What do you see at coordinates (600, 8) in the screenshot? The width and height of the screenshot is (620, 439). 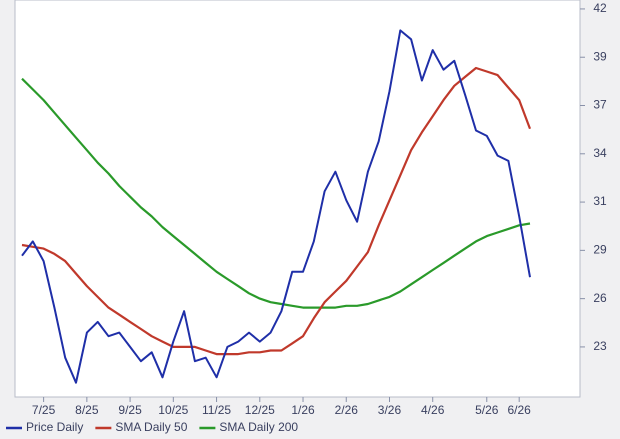 I see `y-tick-label: 42` at bounding box center [600, 8].